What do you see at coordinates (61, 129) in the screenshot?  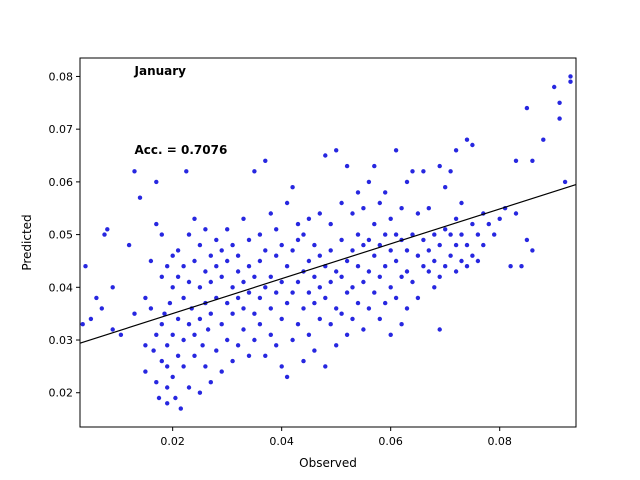 I see `y-tick-label: 0.07` at bounding box center [61, 129].